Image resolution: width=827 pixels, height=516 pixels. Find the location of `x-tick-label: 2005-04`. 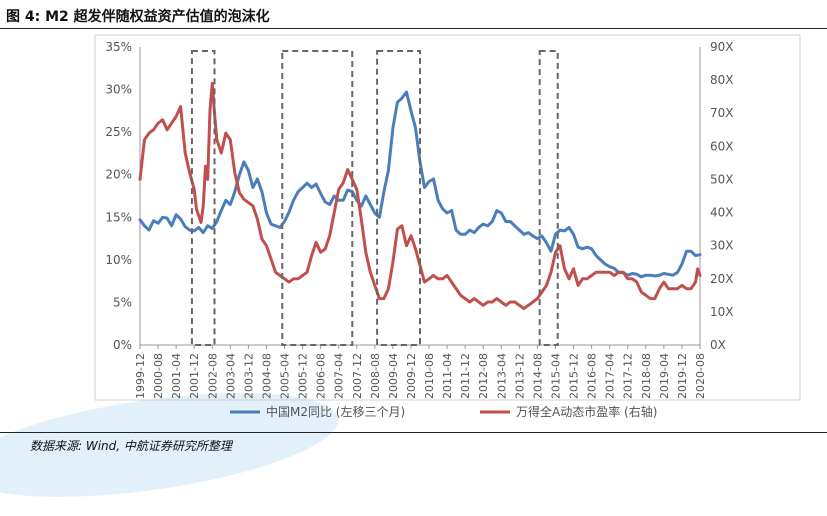

x-tick-label: 2005-04 is located at coordinates (285, 376).